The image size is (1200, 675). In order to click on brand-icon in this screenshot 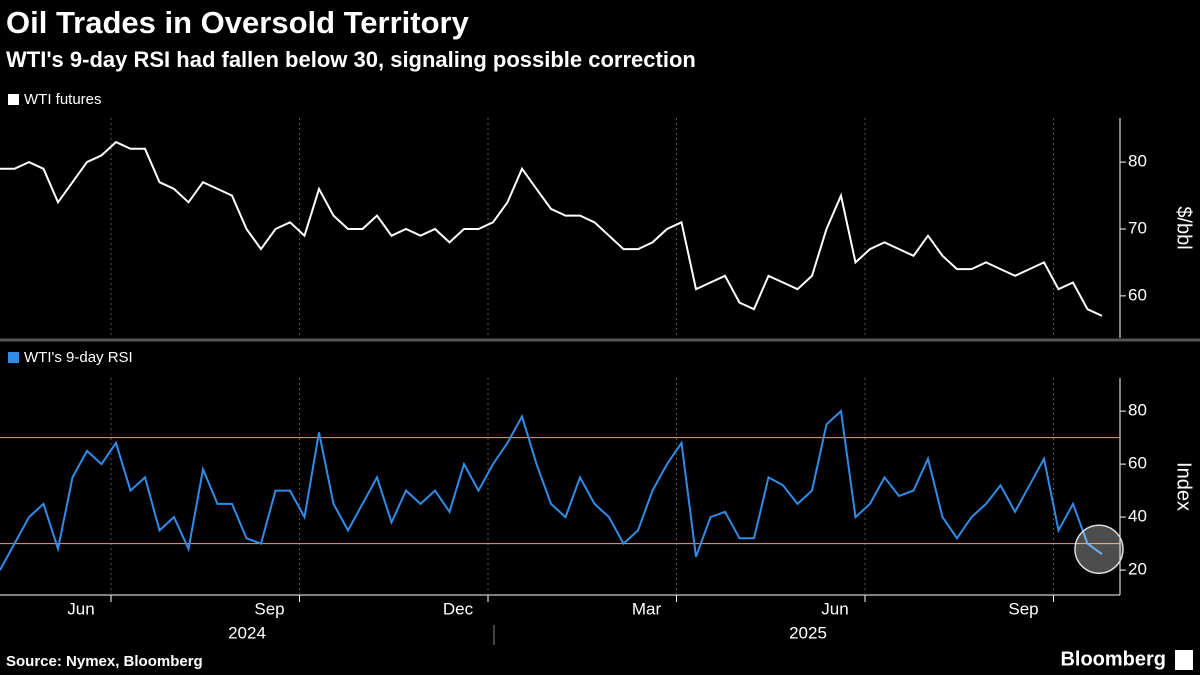, I will do `click(1184, 660)`.